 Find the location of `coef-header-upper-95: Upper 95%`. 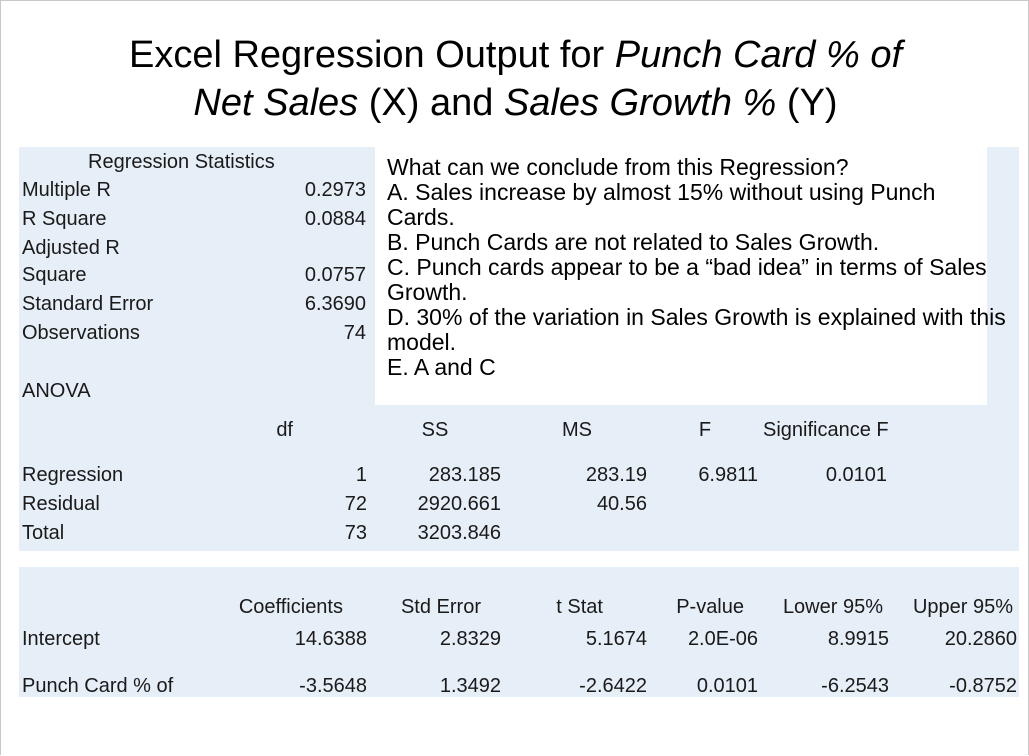

coef-header-upper-95: Upper 95% is located at coordinates (962, 607).